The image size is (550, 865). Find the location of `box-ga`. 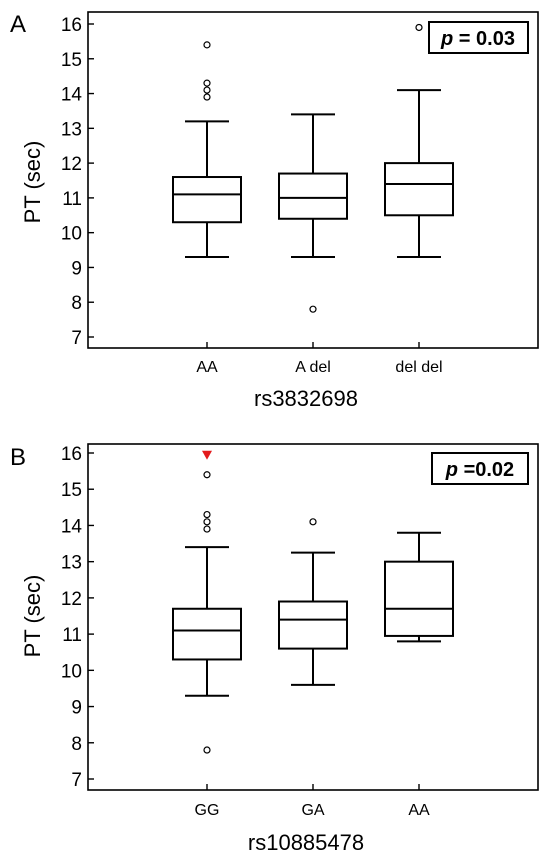

box-ga is located at coordinates (313, 602).